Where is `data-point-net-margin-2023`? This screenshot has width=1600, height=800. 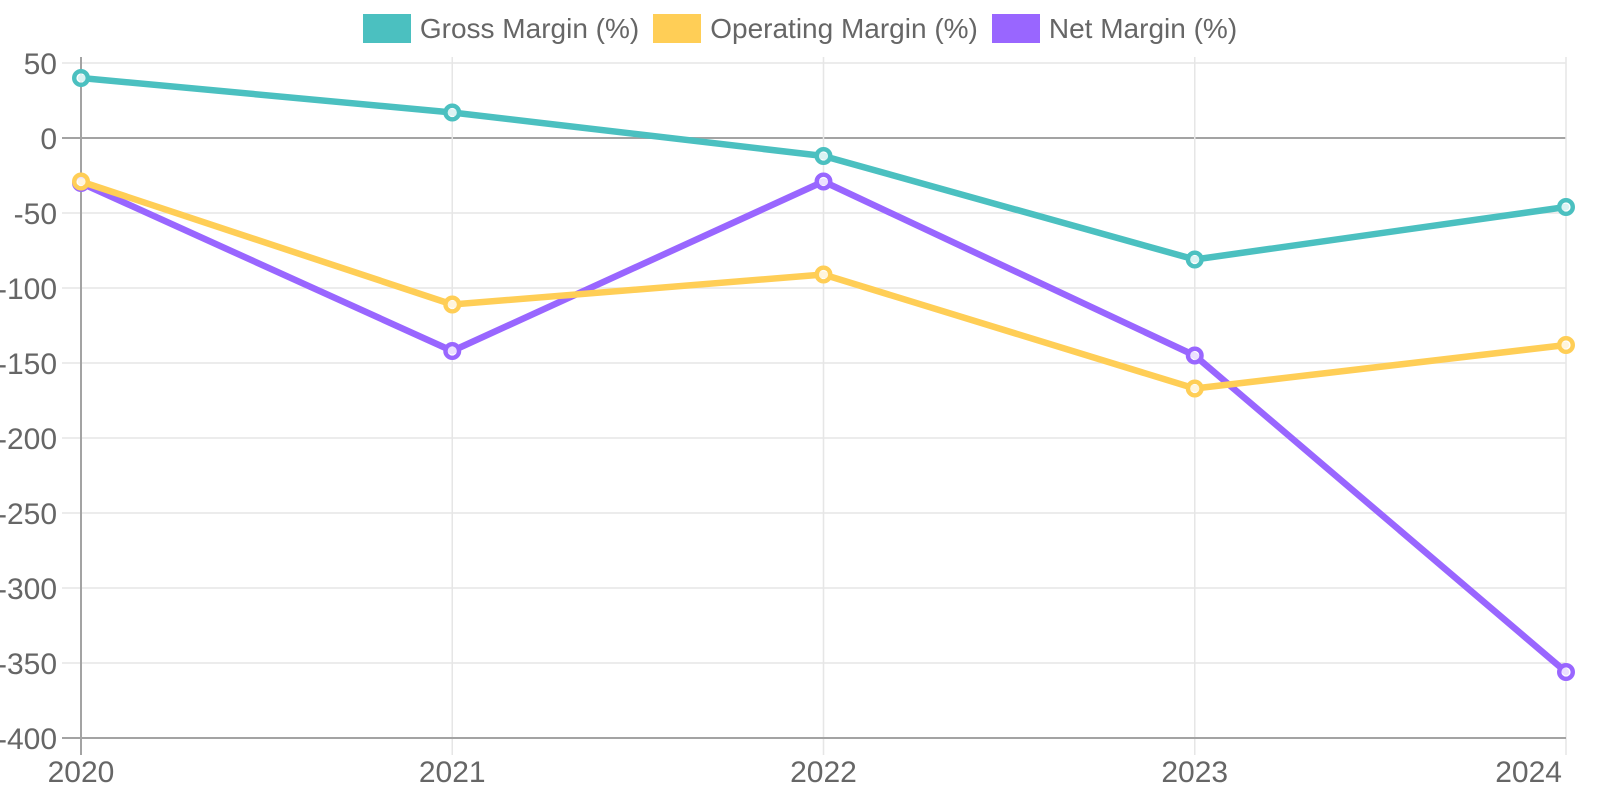
data-point-net-margin-2023 is located at coordinates (1194, 355).